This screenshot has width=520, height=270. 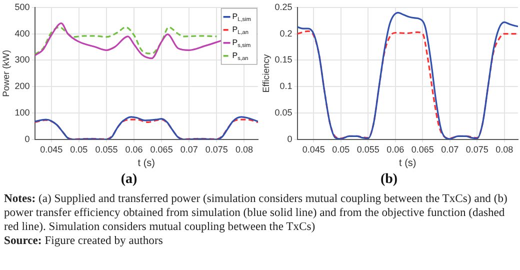 What do you see at coordinates (22, 59) in the screenshot?
I see `y-tick-label: 300` at bounding box center [22, 59].